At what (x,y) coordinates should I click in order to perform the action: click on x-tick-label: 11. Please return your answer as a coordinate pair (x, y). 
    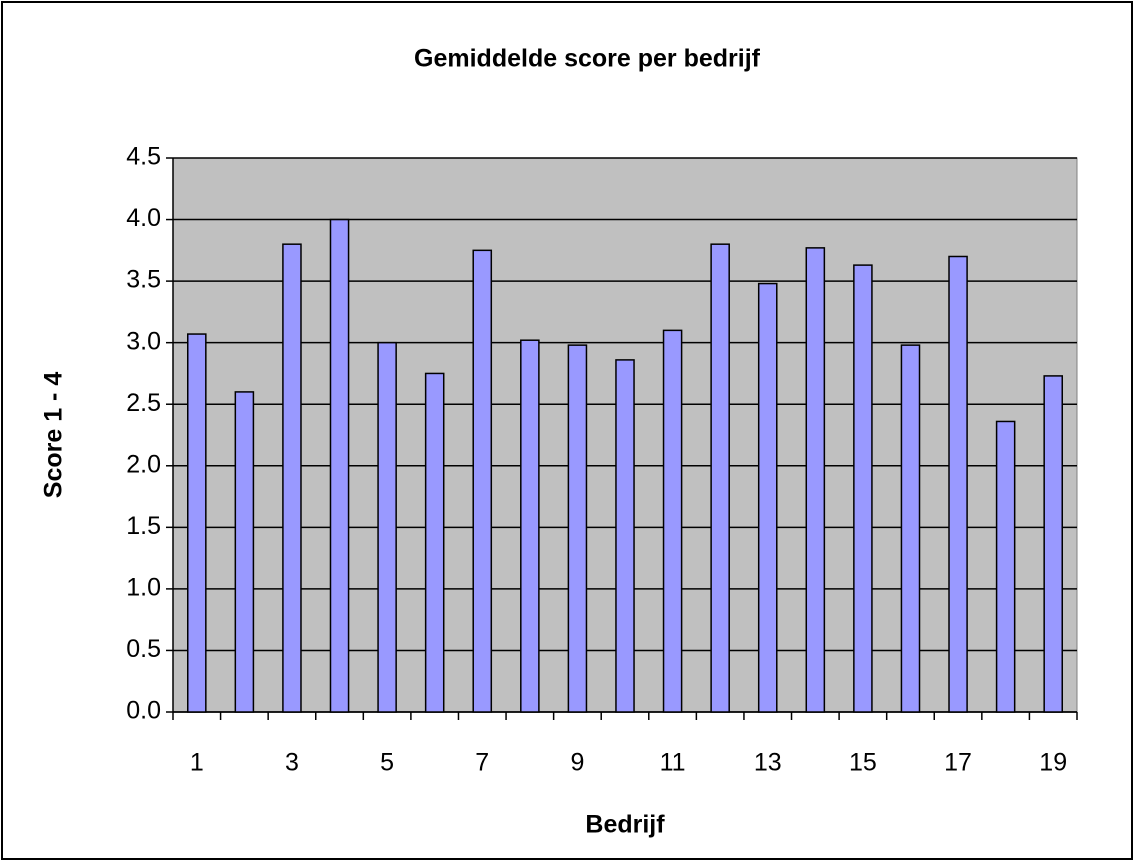
    Looking at the image, I should click on (673, 763).